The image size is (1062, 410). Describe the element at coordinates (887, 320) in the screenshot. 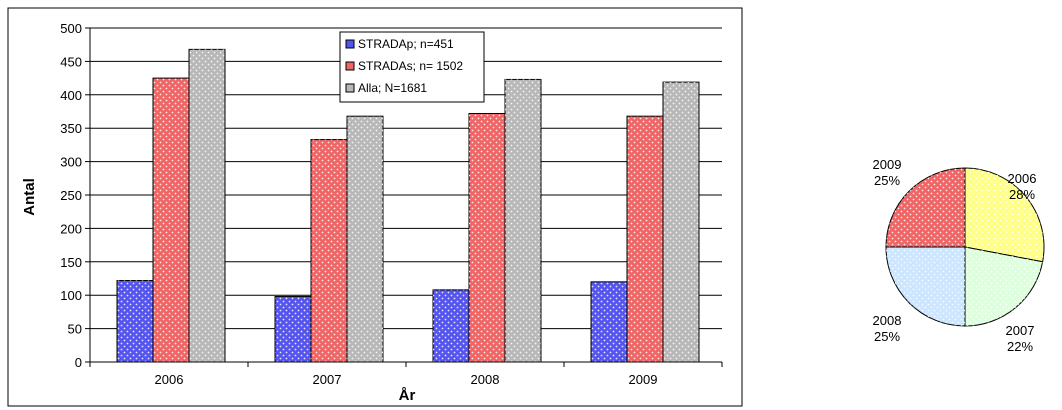

I see `pie-slice-label: 2008` at that location.